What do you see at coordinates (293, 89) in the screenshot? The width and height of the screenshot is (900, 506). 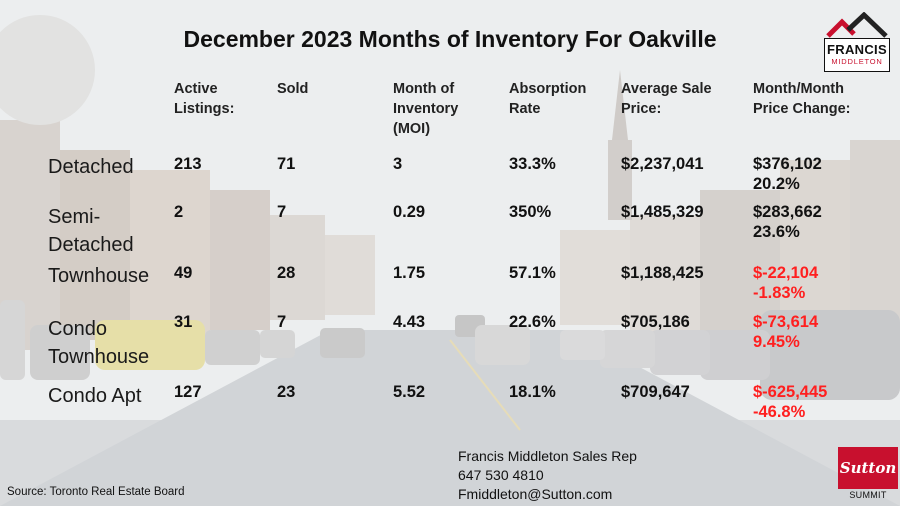 I see `header-sold: Sold` at bounding box center [293, 89].